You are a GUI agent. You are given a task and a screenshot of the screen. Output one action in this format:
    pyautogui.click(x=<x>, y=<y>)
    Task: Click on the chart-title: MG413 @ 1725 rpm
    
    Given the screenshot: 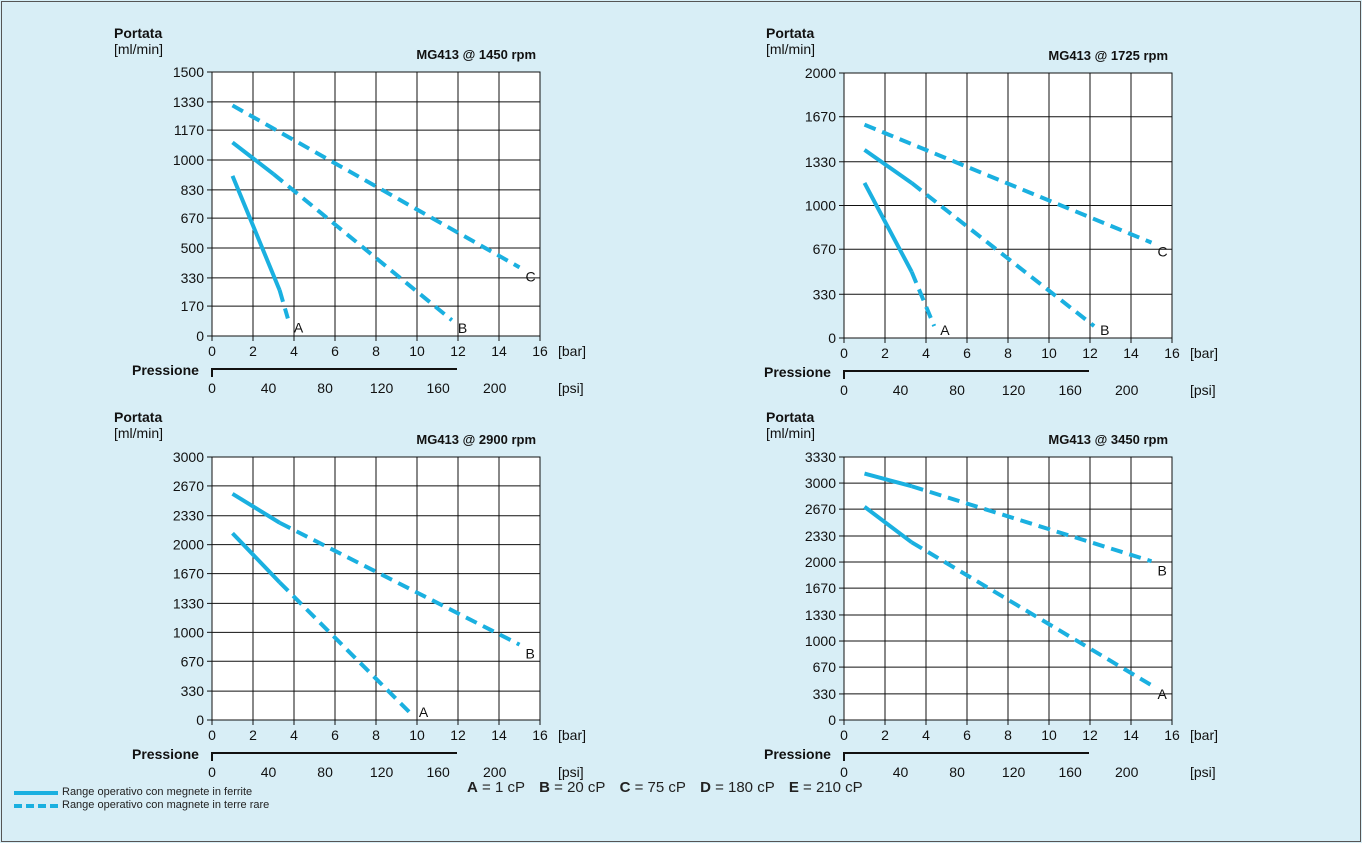 What is the action you would take?
    pyautogui.click(x=1108, y=55)
    